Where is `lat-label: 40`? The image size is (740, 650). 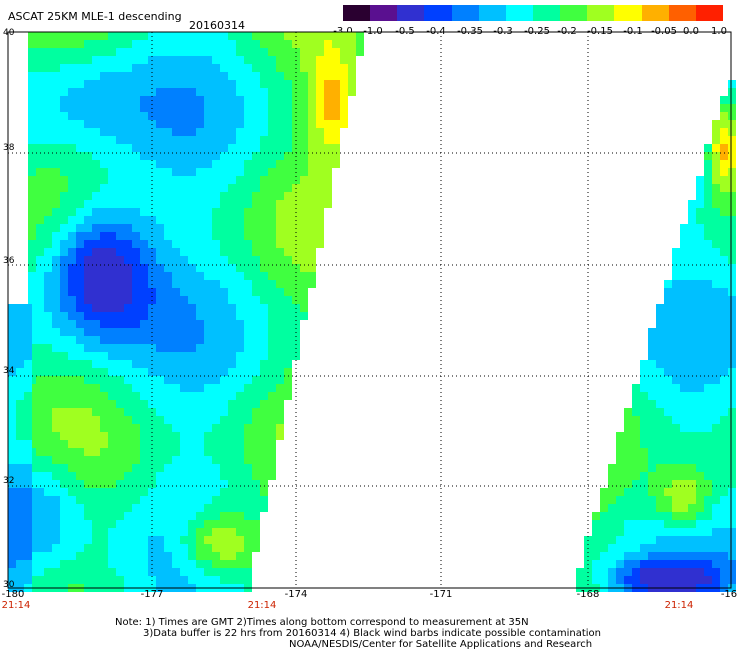
lat-label: 40 is located at coordinates (9, 33).